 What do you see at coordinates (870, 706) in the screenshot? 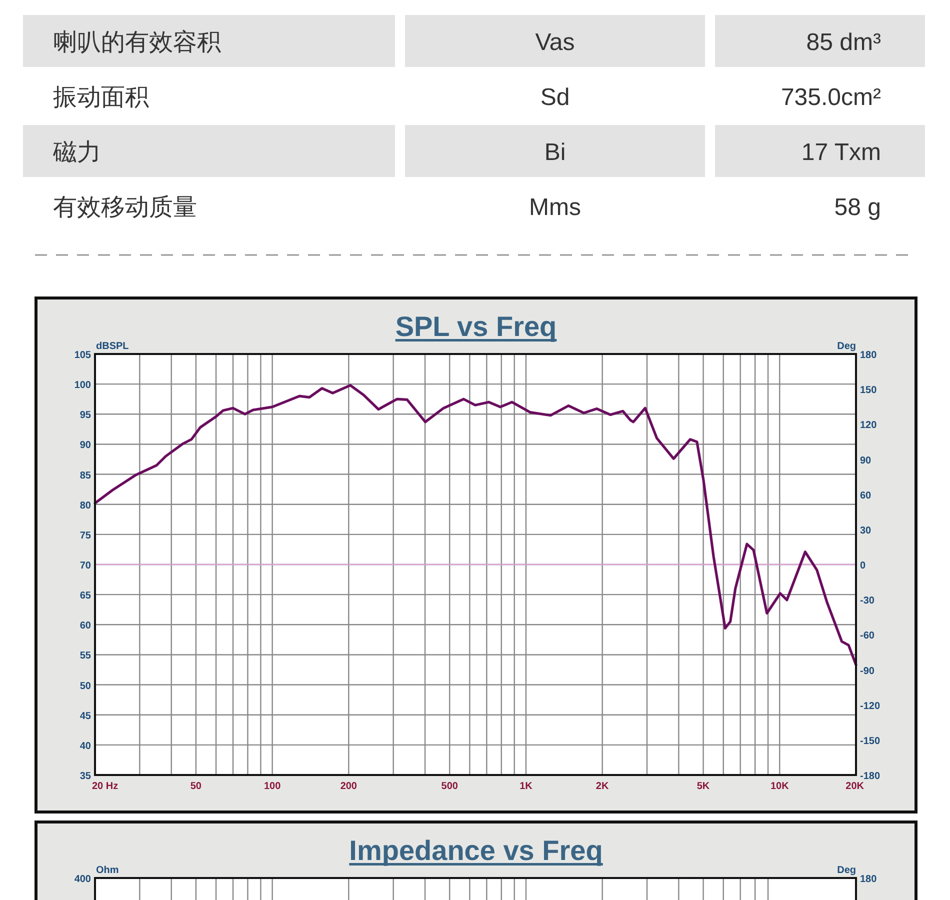
I see `y2-tick-label: -120` at bounding box center [870, 706].